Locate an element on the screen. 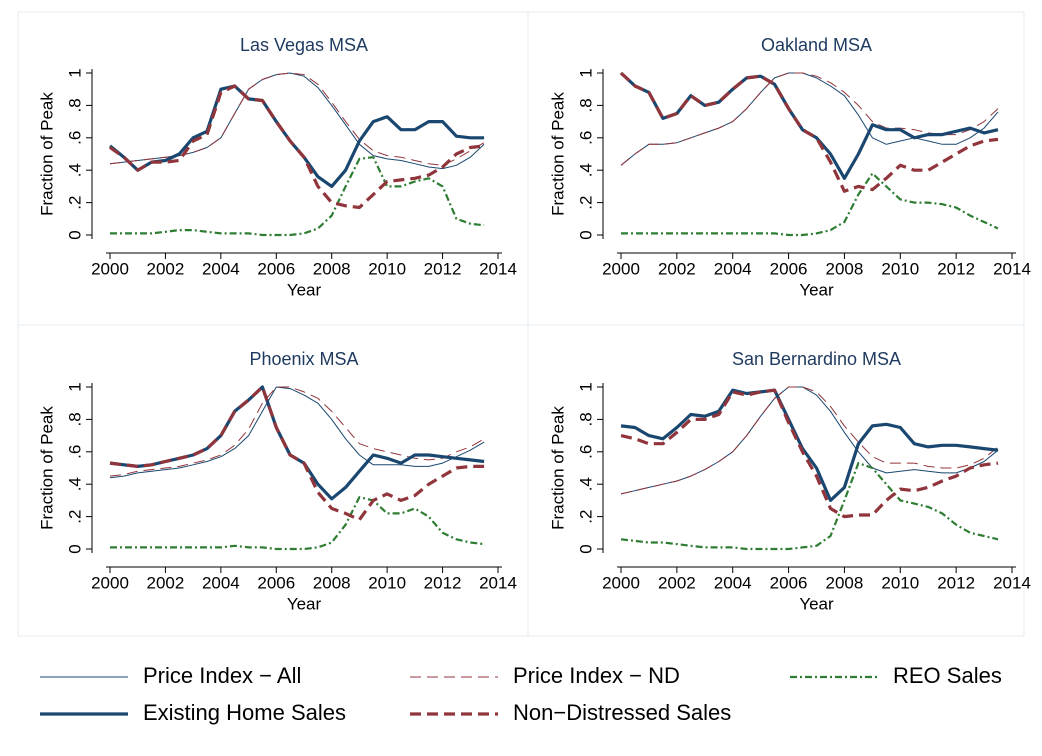 The height and width of the screenshot is (756, 1042). legend-label: Price Index − All is located at coordinates (222, 675).